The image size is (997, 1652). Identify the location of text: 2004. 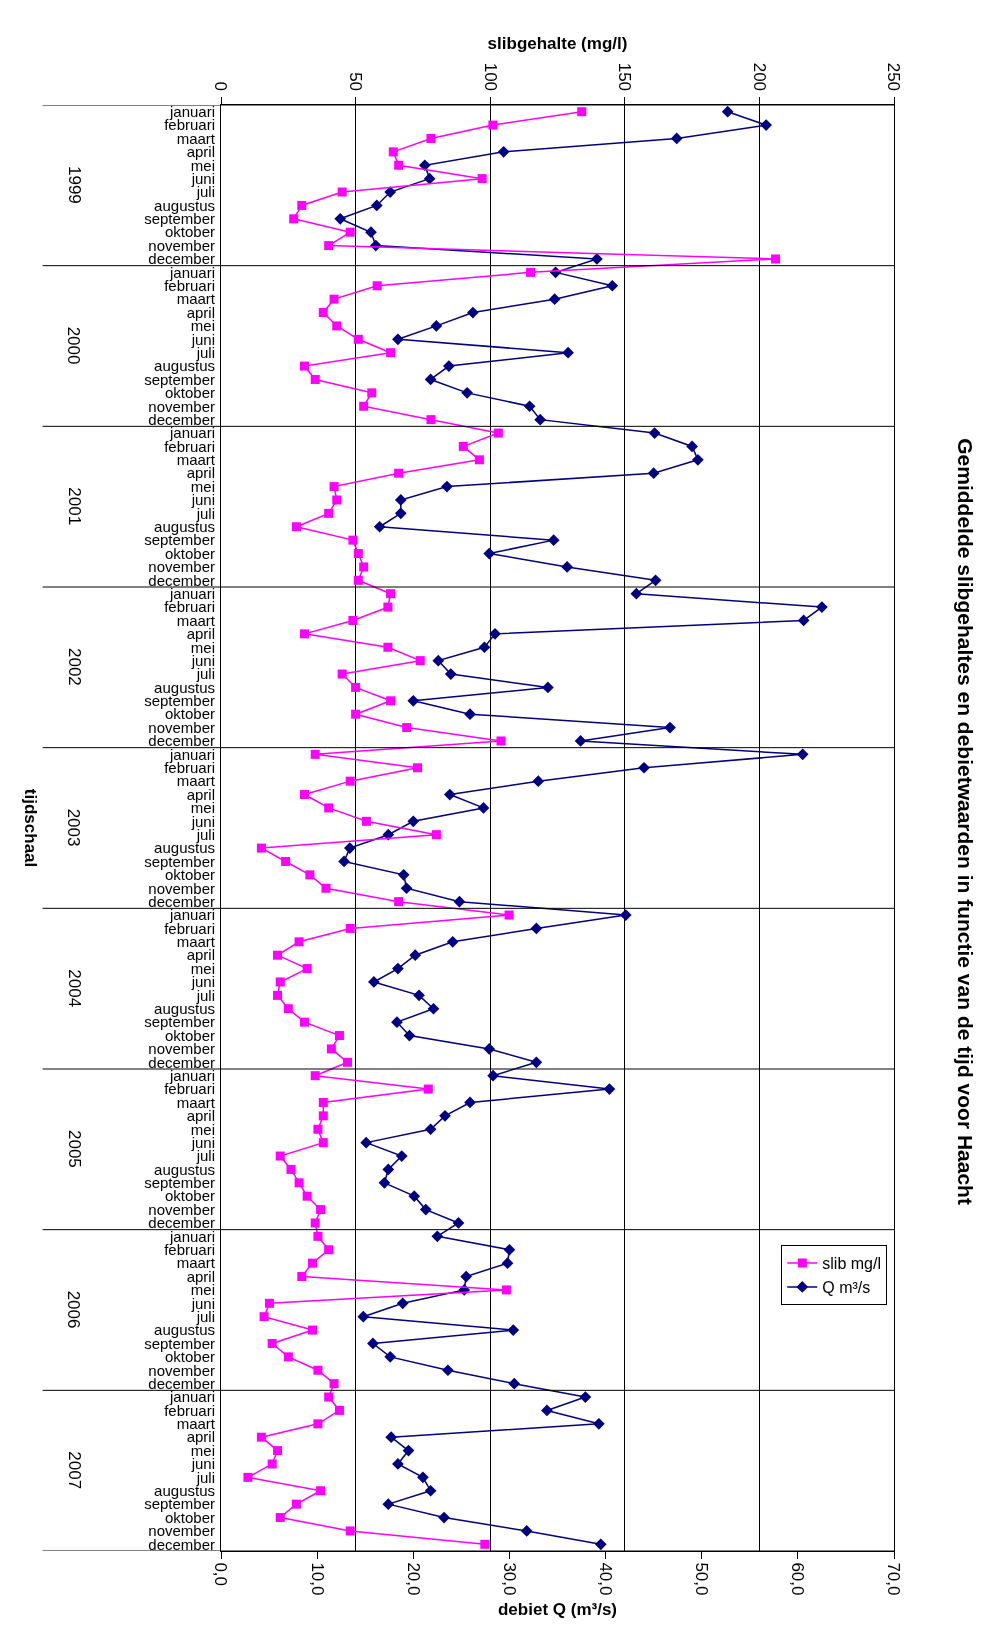
(75, 988).